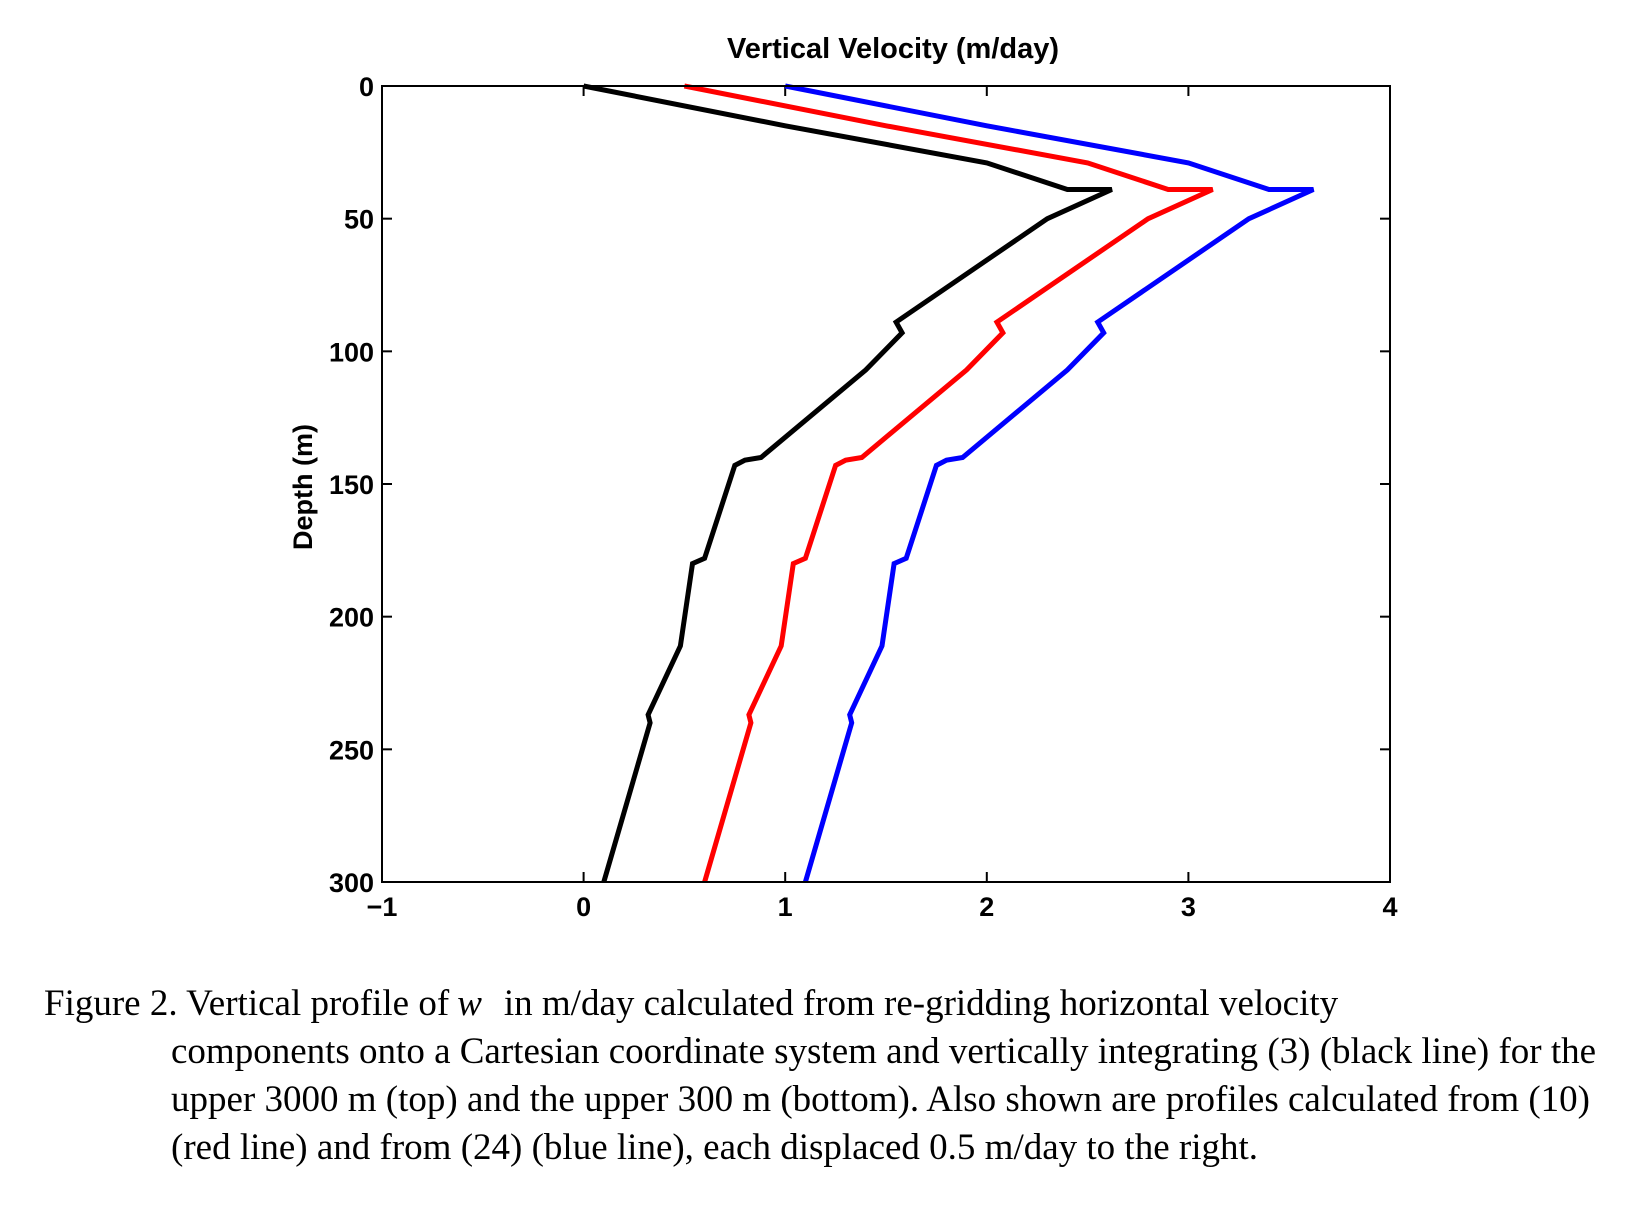 The height and width of the screenshot is (1224, 1632). I want to click on x-tick-label: 1, so click(785, 907).